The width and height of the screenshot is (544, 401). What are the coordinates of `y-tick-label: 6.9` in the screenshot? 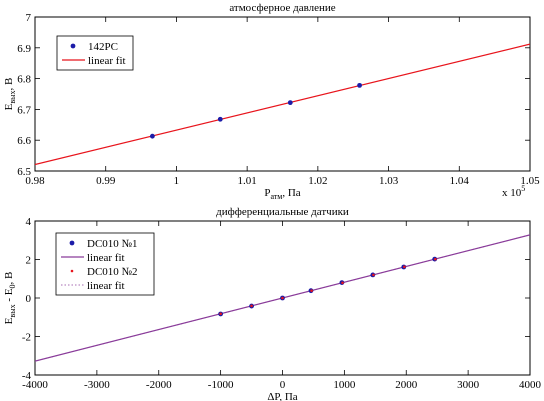 It's located at (24, 49).